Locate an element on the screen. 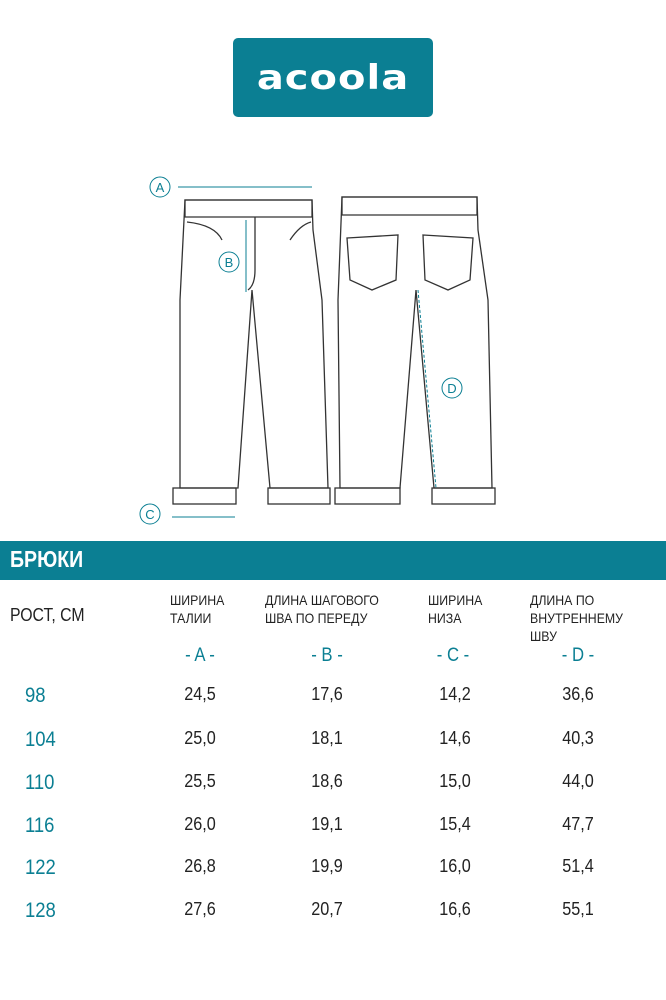  column-letter-a: - A - is located at coordinates (200, 655).